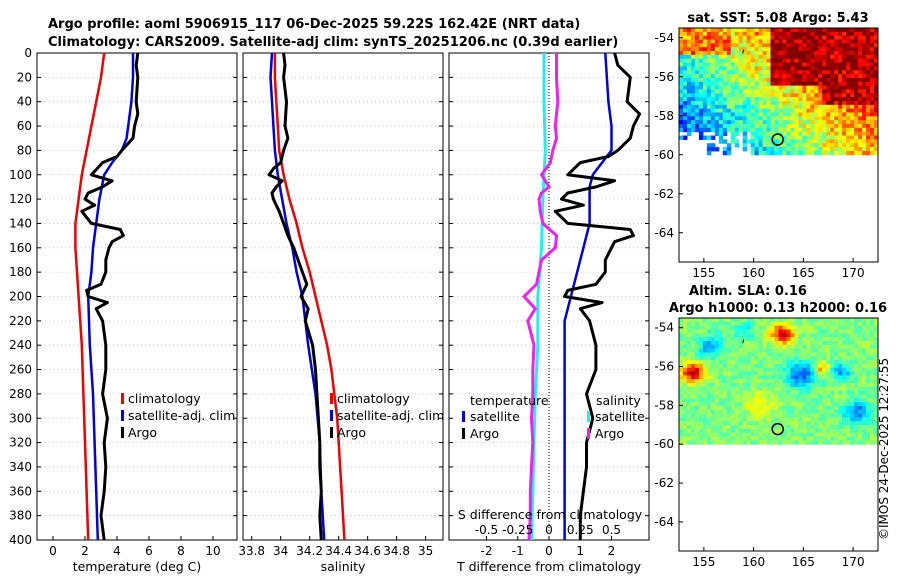  Describe the element at coordinates (373, 398) in the screenshot. I see `legend-label: climatology` at that location.